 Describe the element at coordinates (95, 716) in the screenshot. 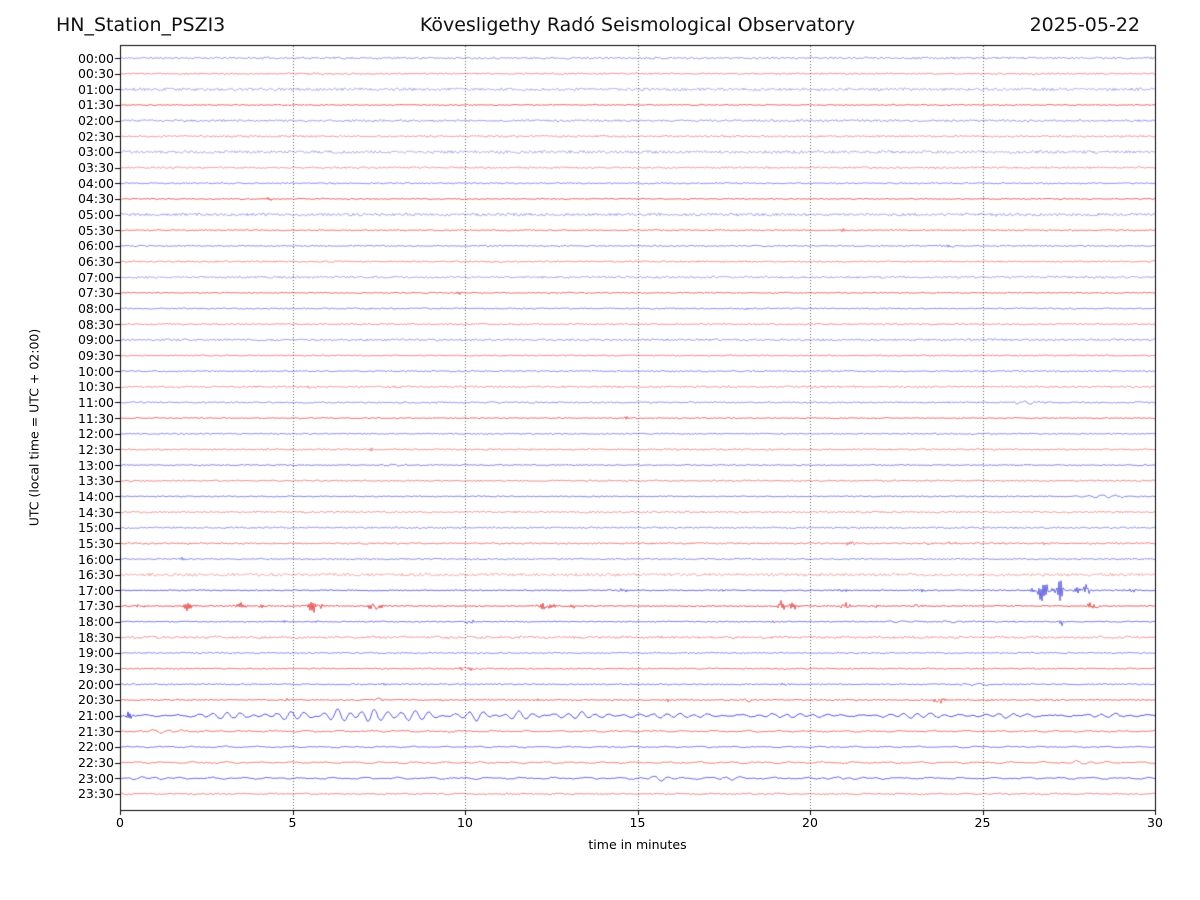

I see `y-tick-label: 21:00` at that location.